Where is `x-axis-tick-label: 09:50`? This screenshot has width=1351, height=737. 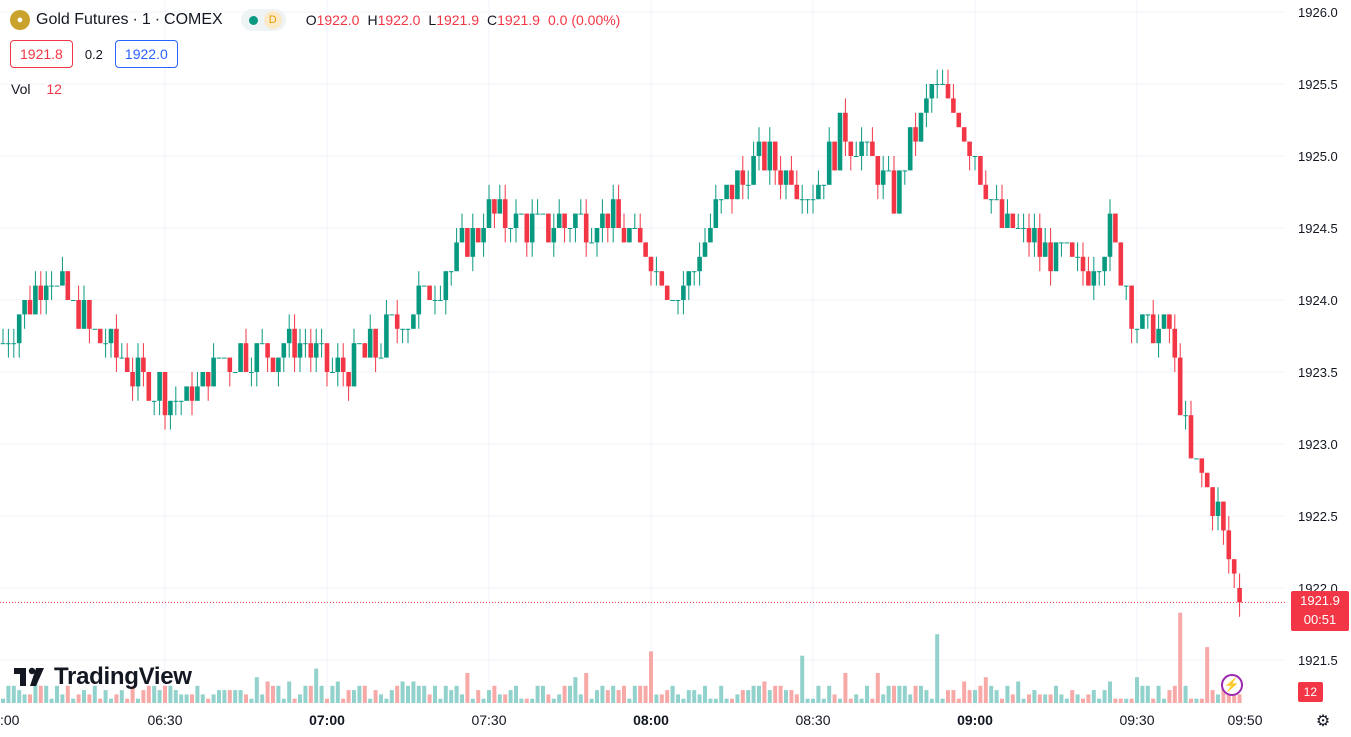 x-axis-tick-label: 09:50 is located at coordinates (1244, 720).